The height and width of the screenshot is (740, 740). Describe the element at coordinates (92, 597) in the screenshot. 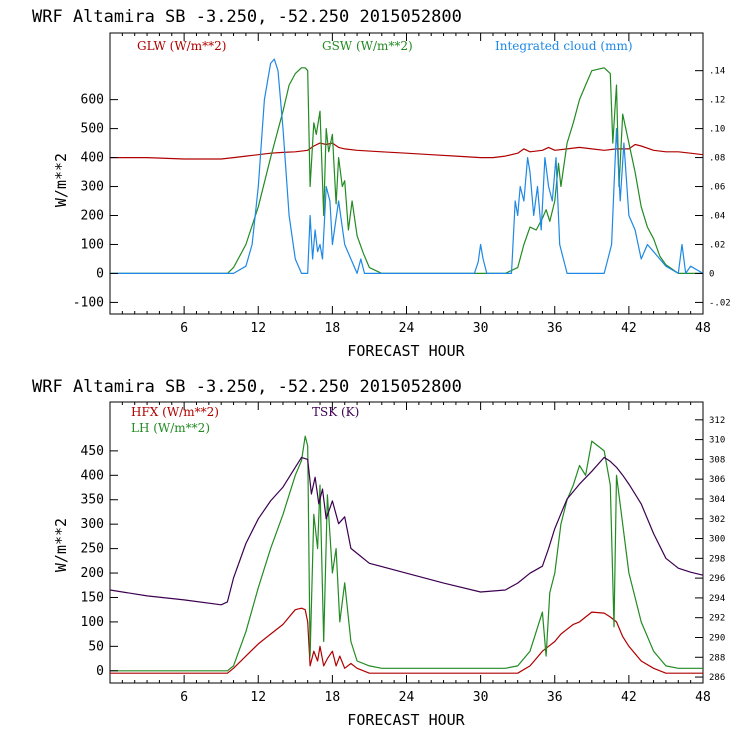

I see `bottom-y-tick-label: 150` at that location.